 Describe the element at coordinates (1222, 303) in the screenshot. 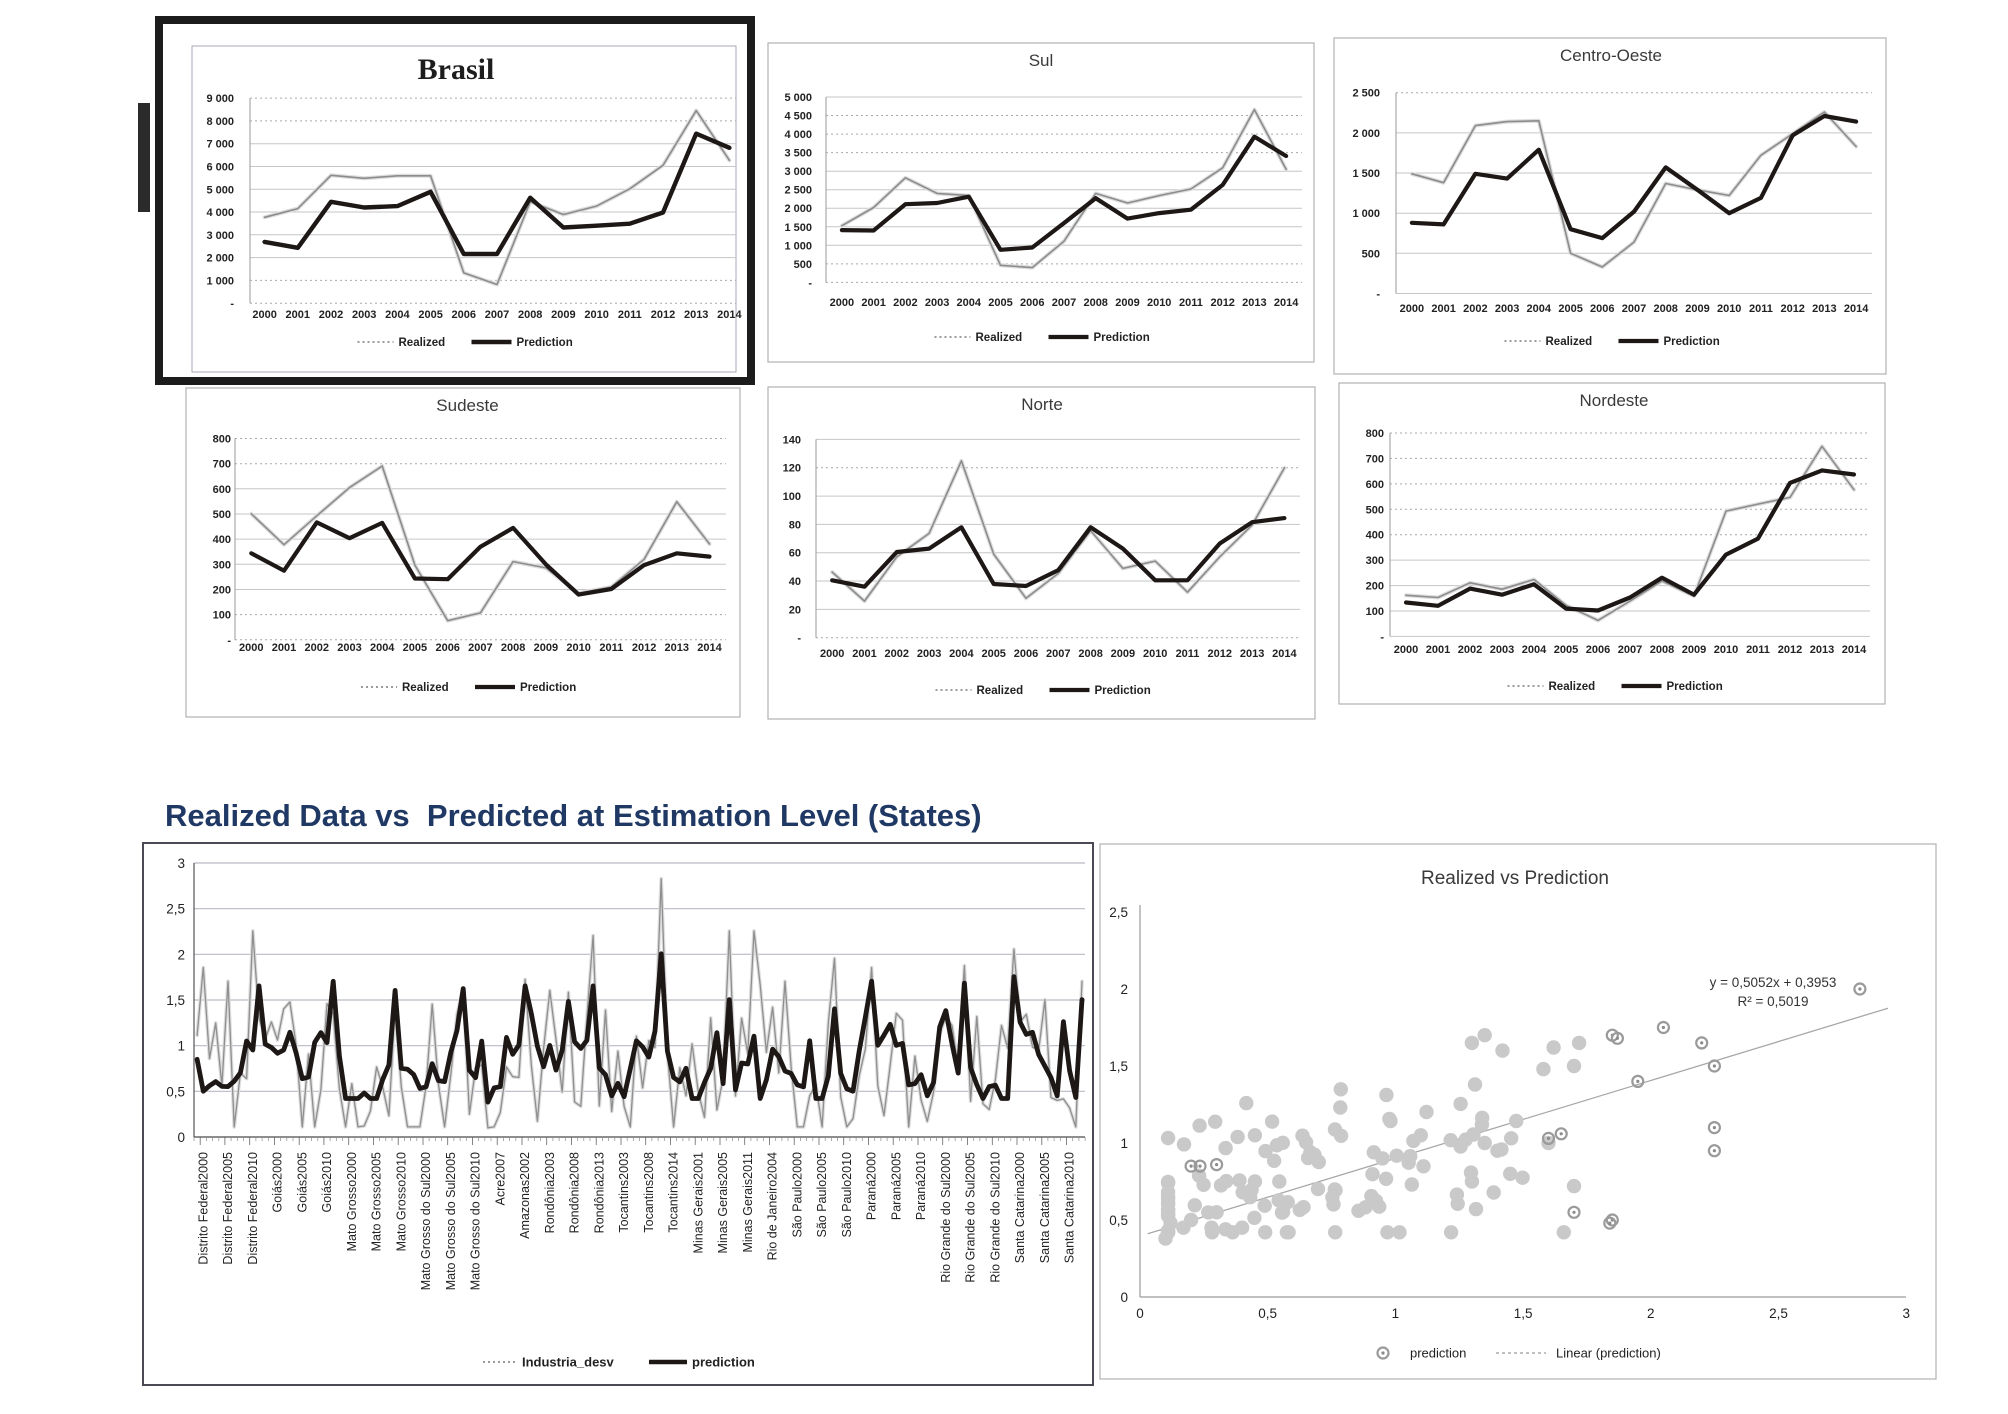

I see `svg-text: 2012` at that location.